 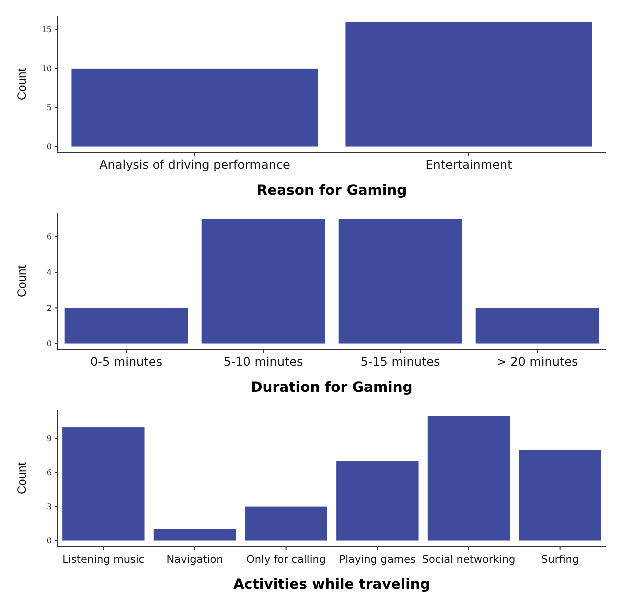 I want to click on x-tick-label: Entertainment, so click(x=469, y=165).